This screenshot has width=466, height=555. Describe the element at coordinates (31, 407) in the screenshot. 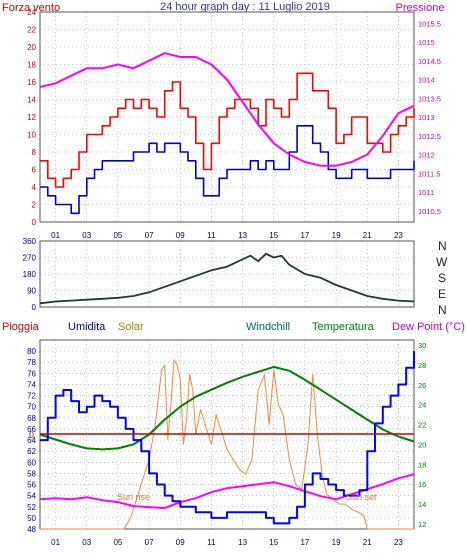

I see `y-tick-label: 70` at that location.